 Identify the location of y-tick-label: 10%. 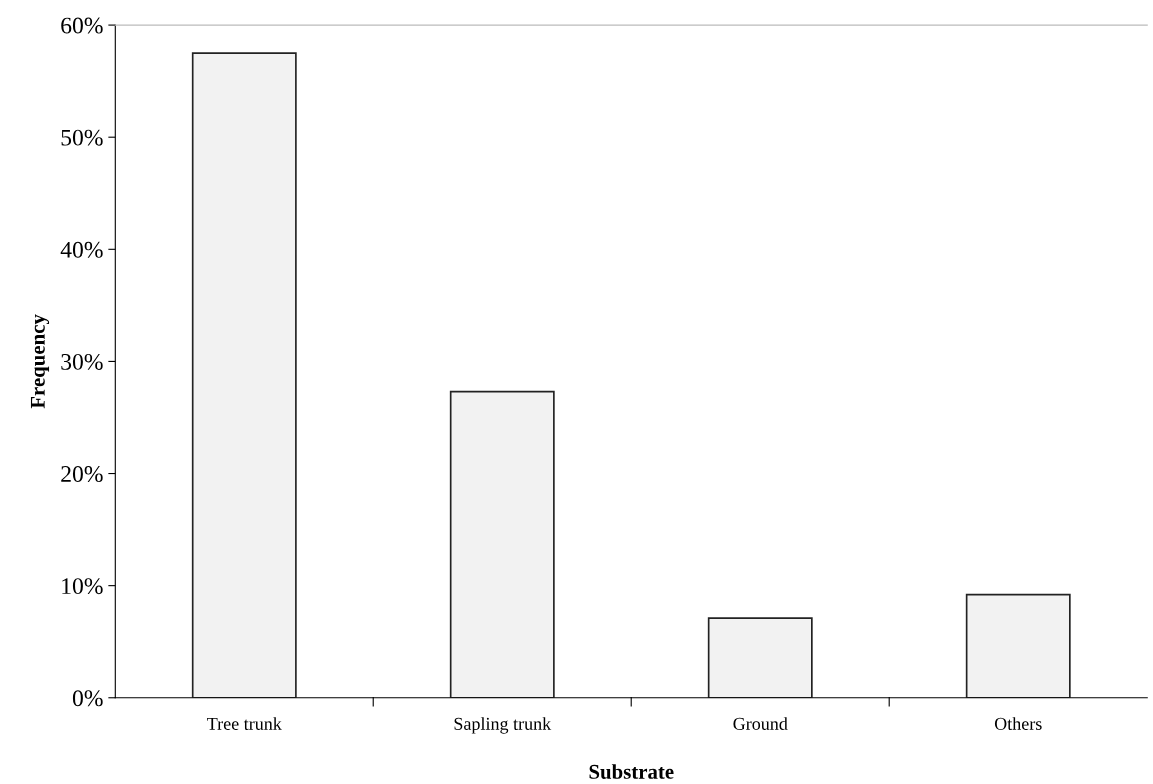
(82, 586).